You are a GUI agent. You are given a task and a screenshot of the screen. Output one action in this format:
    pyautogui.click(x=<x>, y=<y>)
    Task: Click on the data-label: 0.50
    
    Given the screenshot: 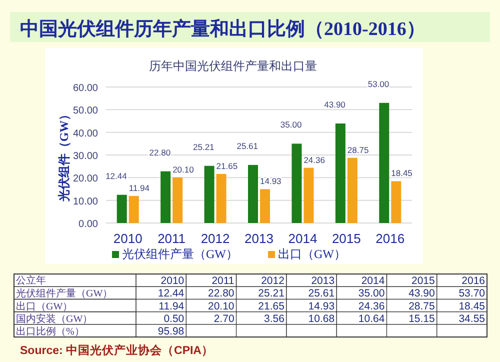 What is the action you would take?
    pyautogui.click(x=174, y=318)
    